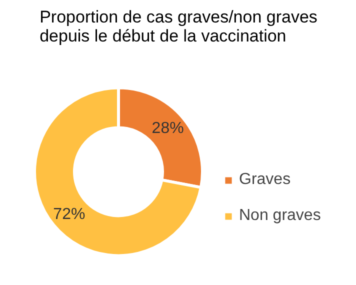 This screenshot has height=285, width=356. I want to click on legend-label: Graves, so click(265, 180).